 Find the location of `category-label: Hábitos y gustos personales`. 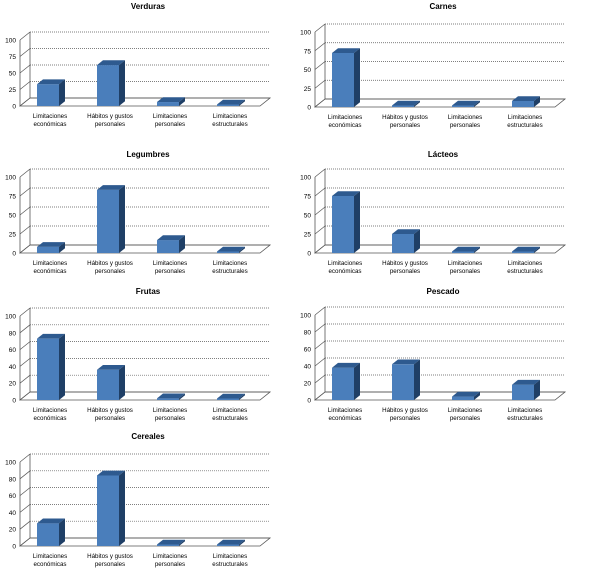

category-label: Hábitos y gustos personales is located at coordinates (405, 414).